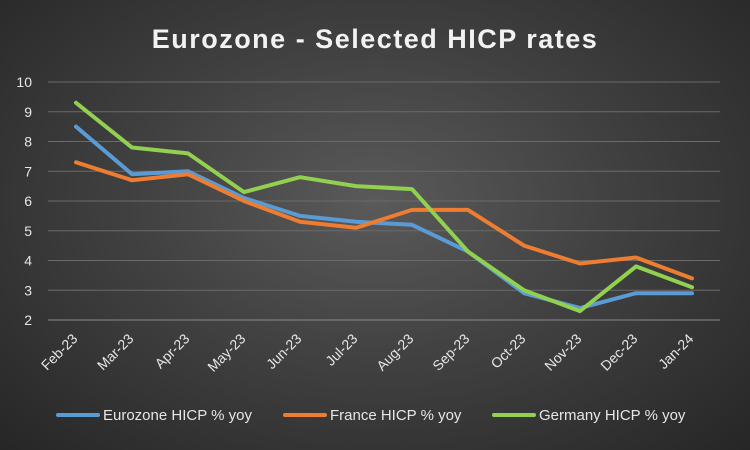 The width and height of the screenshot is (750, 450). What do you see at coordinates (676, 351) in the screenshot?
I see `x-tick-label: Jan-24` at bounding box center [676, 351].